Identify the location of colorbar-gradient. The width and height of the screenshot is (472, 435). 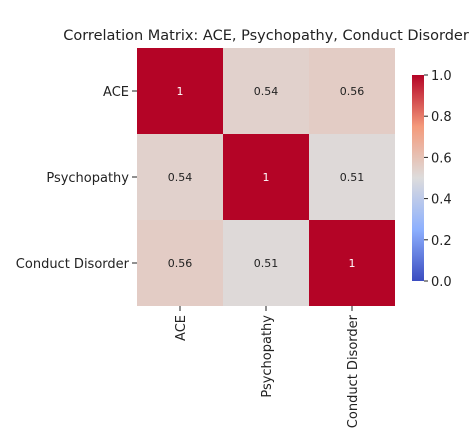
(418, 178).